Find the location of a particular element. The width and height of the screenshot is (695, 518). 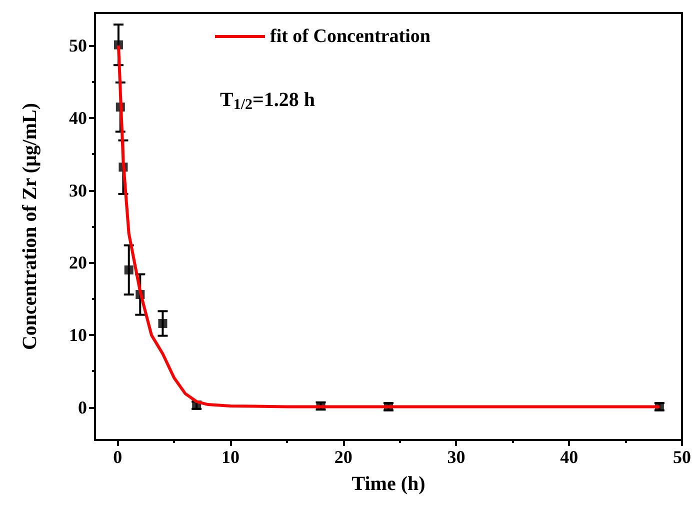

legend-label: fit of Concentration is located at coordinates (350, 36).